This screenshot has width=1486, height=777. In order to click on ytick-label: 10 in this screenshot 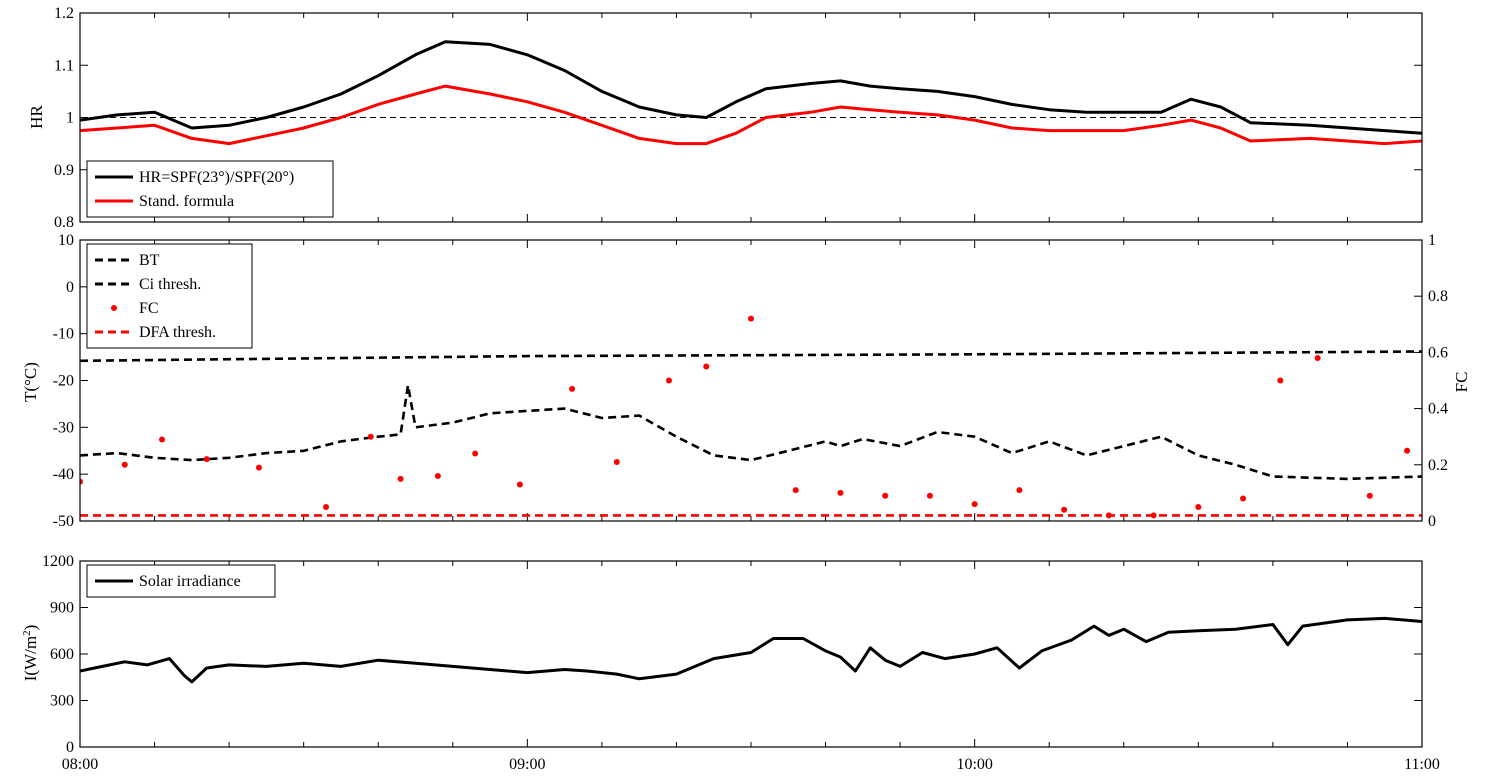, I will do `click(66, 240)`.